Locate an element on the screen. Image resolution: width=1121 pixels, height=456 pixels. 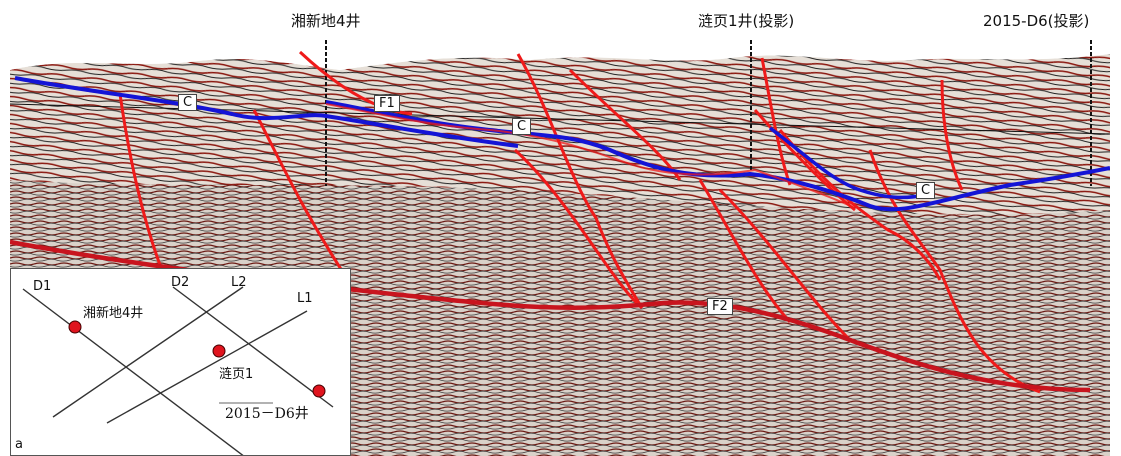
location-map-svg is located at coordinates (178, 370).